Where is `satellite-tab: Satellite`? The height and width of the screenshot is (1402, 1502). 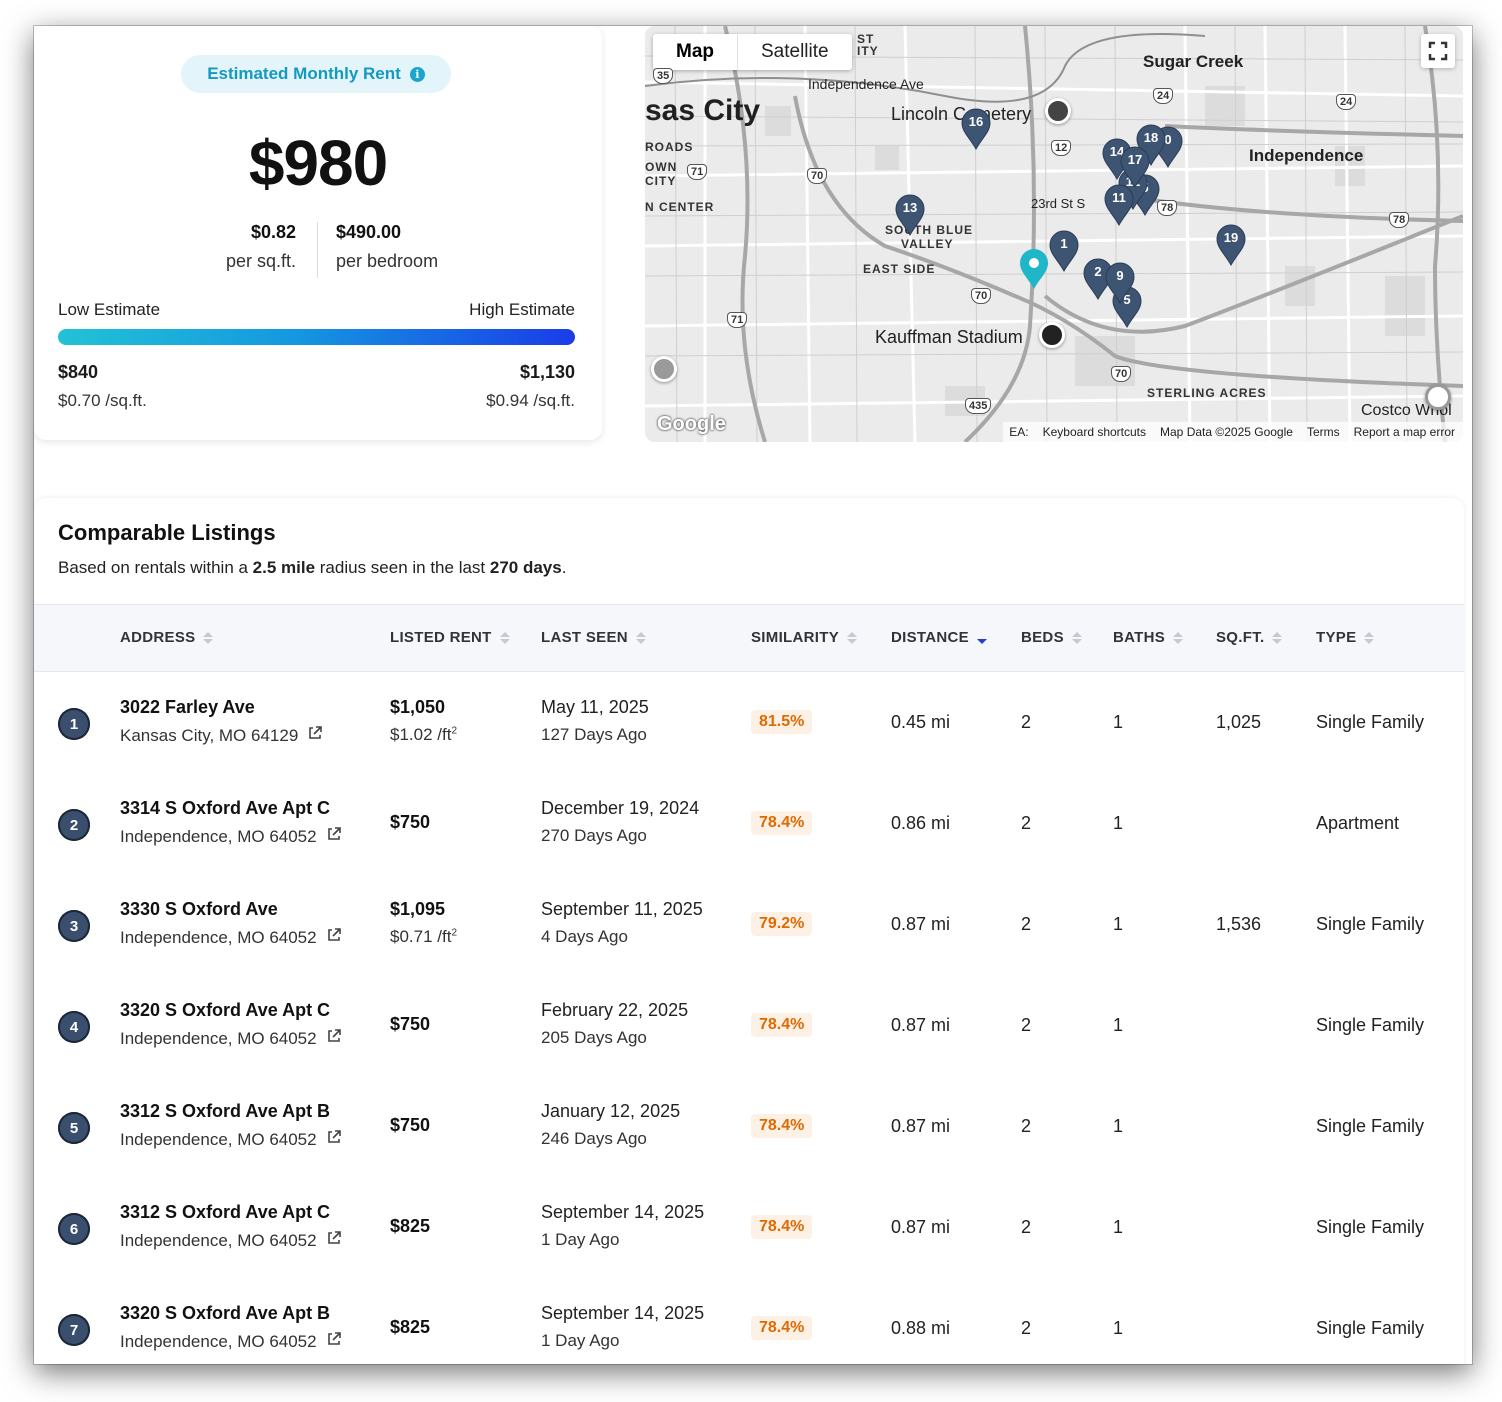 satellite-tab: Satellite is located at coordinates (795, 51).